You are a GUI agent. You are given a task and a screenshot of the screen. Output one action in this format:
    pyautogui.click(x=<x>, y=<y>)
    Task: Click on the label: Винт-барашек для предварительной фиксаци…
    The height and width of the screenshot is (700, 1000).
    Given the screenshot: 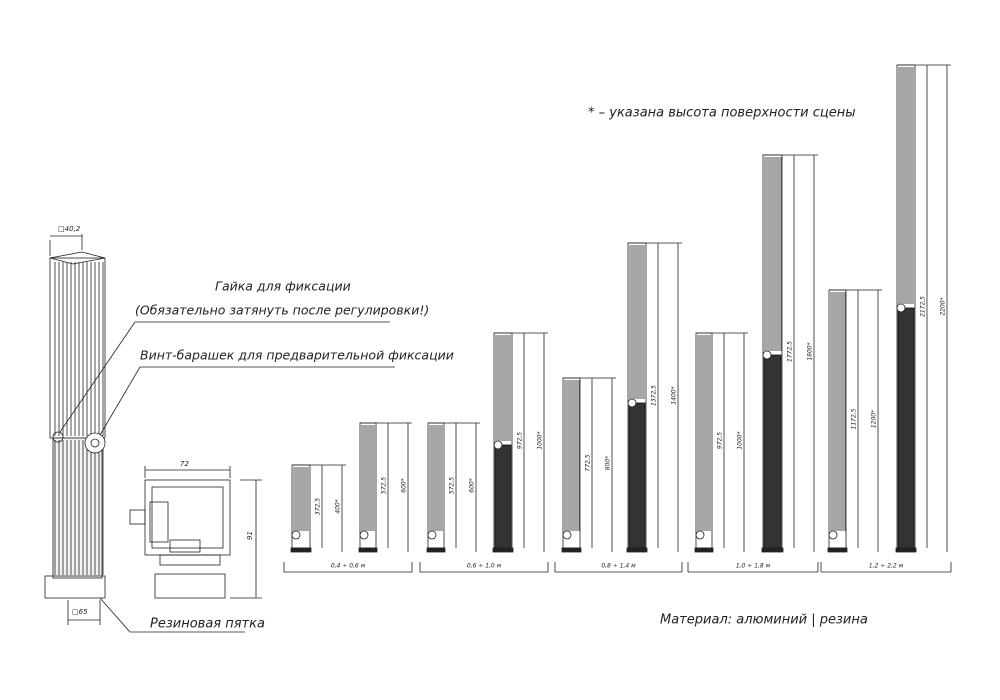 What is the action you would take?
    pyautogui.click(x=297, y=355)
    